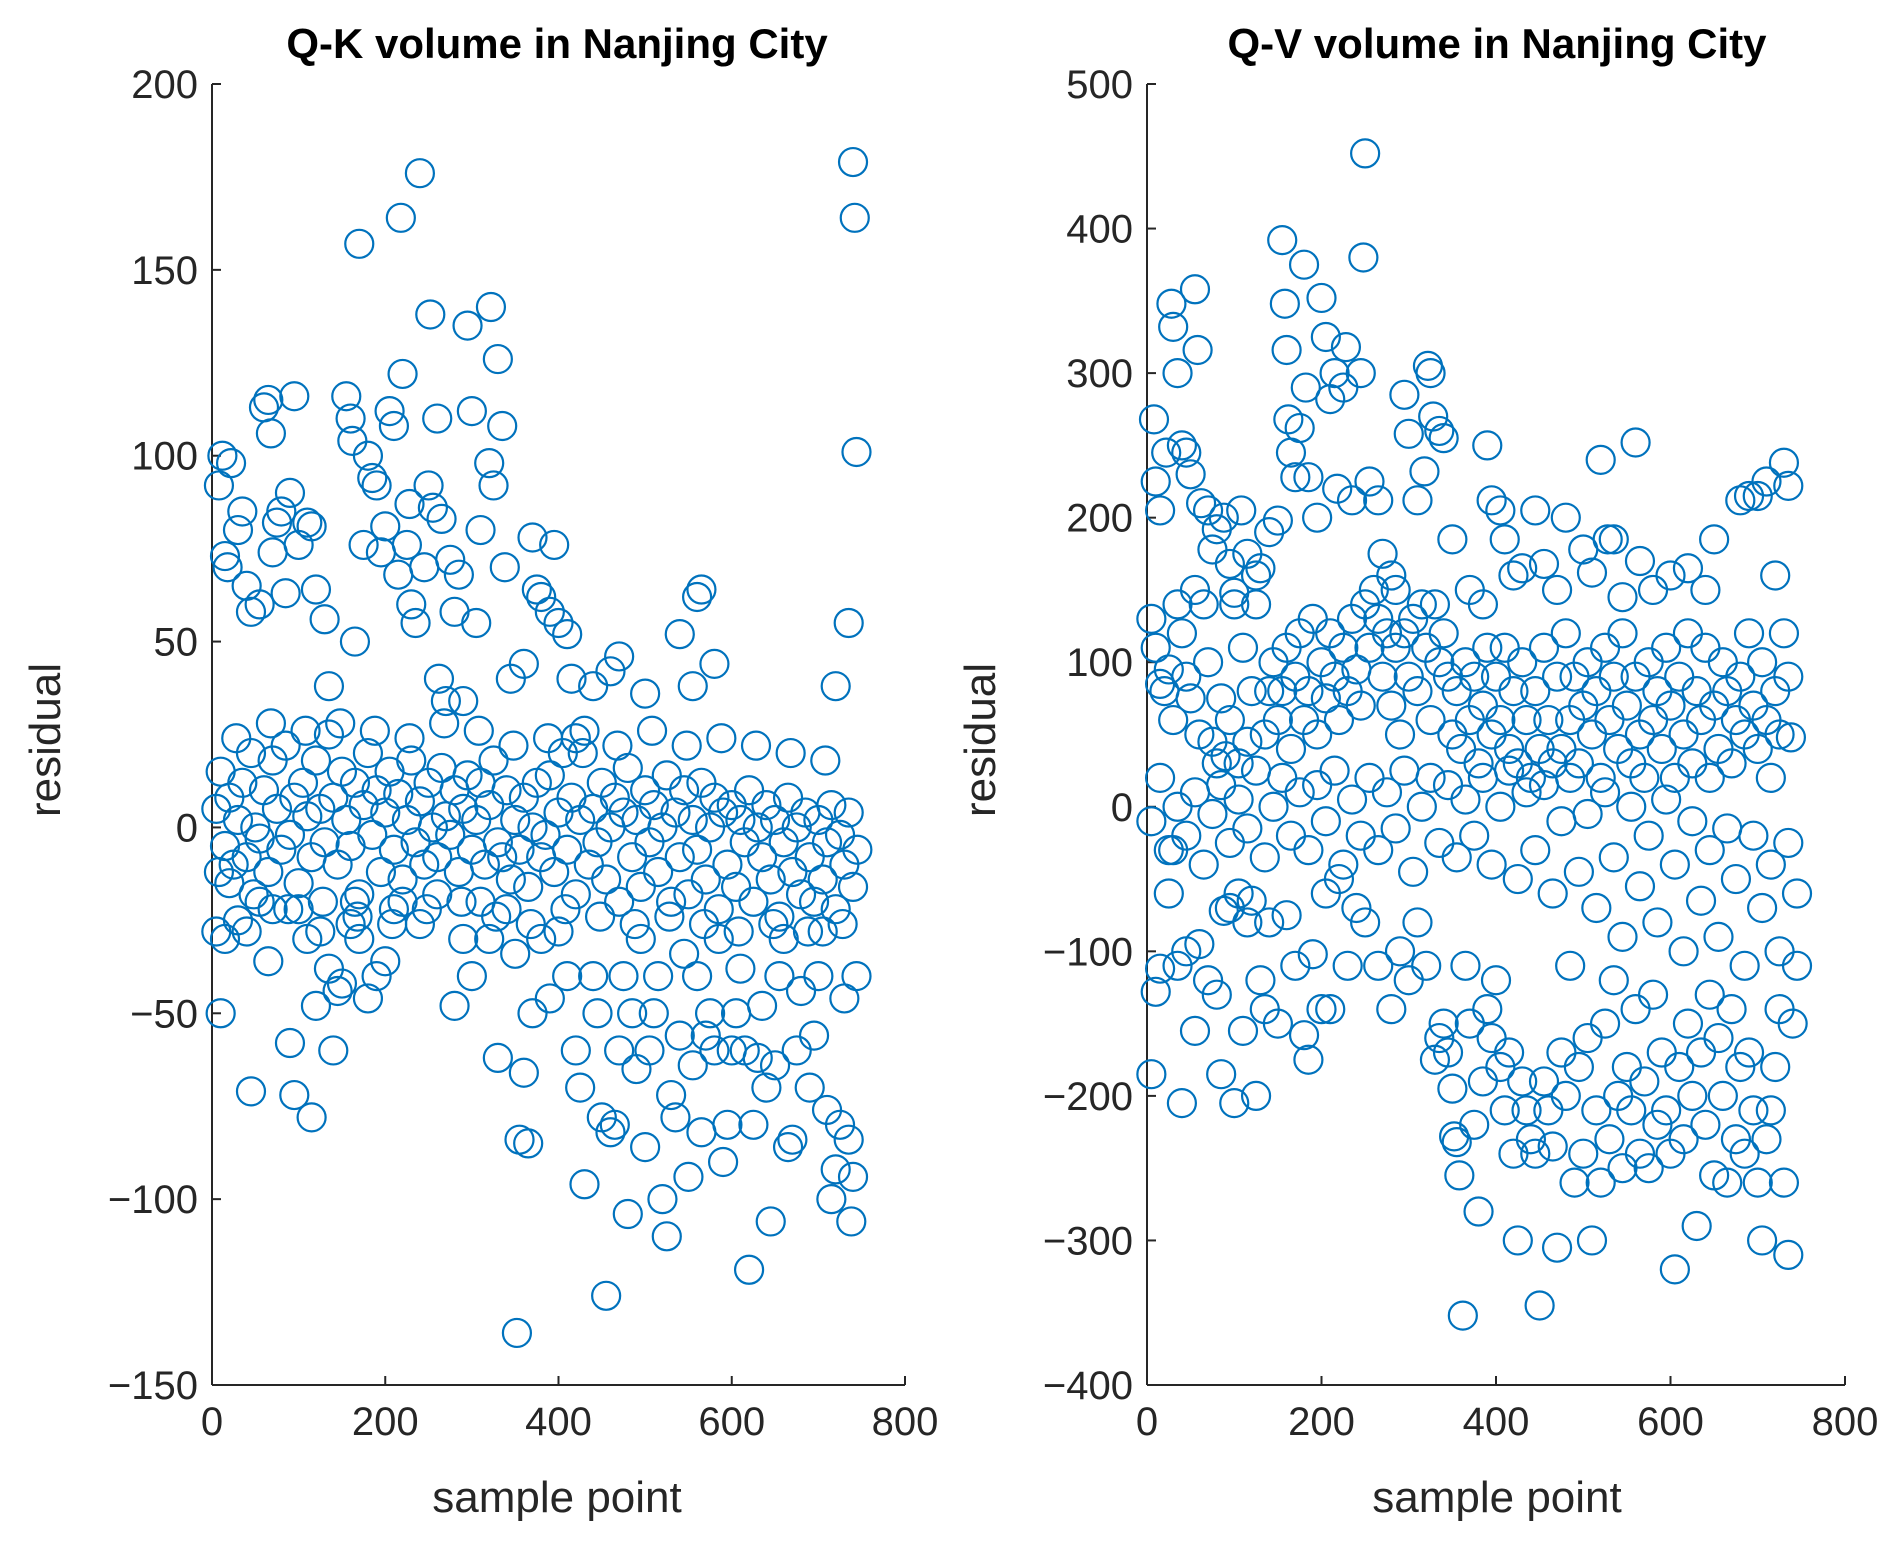  I want to click on y-tick-label: 0, so click(187, 828).